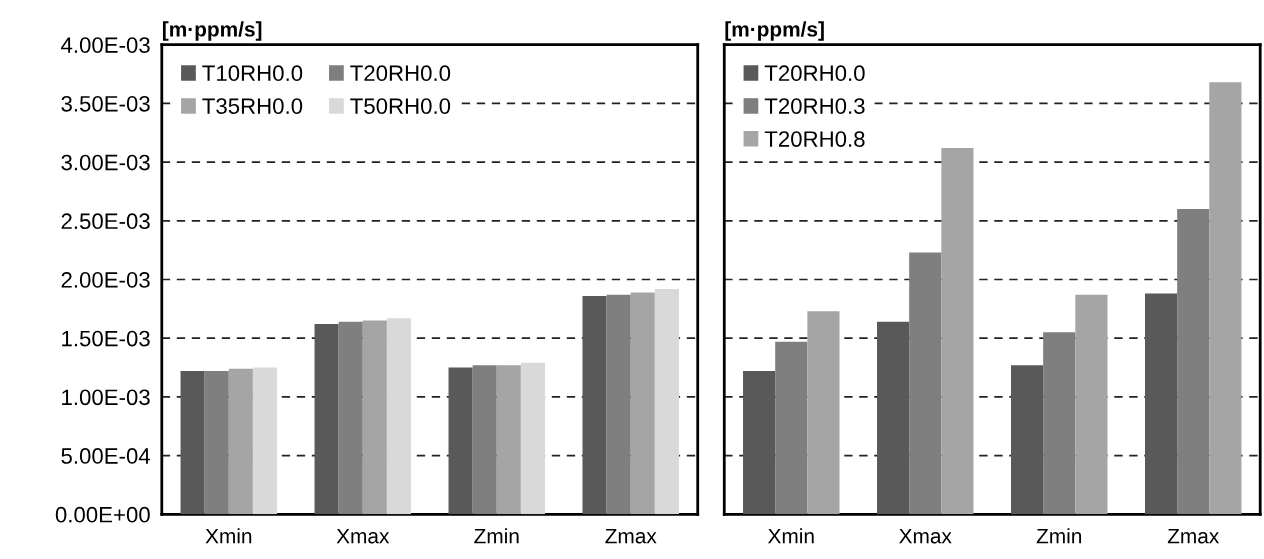 The image size is (1264, 559). I want to click on y-tick-label: 2.00E-03, so click(105, 280).